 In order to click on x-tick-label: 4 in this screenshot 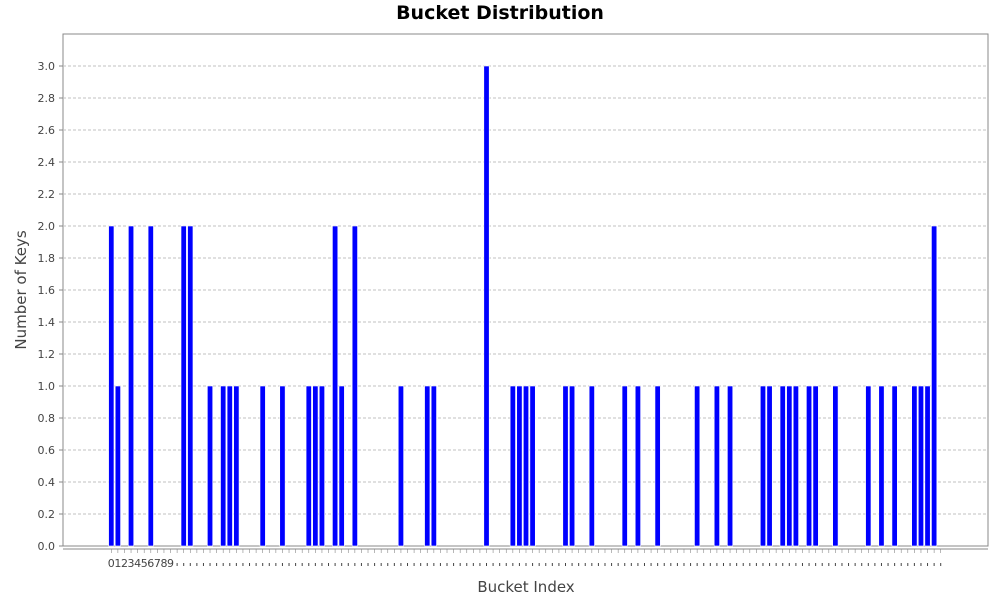, I will do `click(137, 563)`.